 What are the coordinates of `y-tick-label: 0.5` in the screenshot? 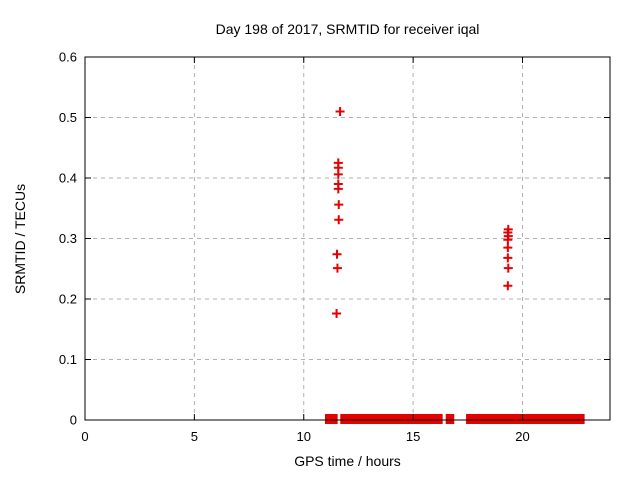 It's located at (68, 117).